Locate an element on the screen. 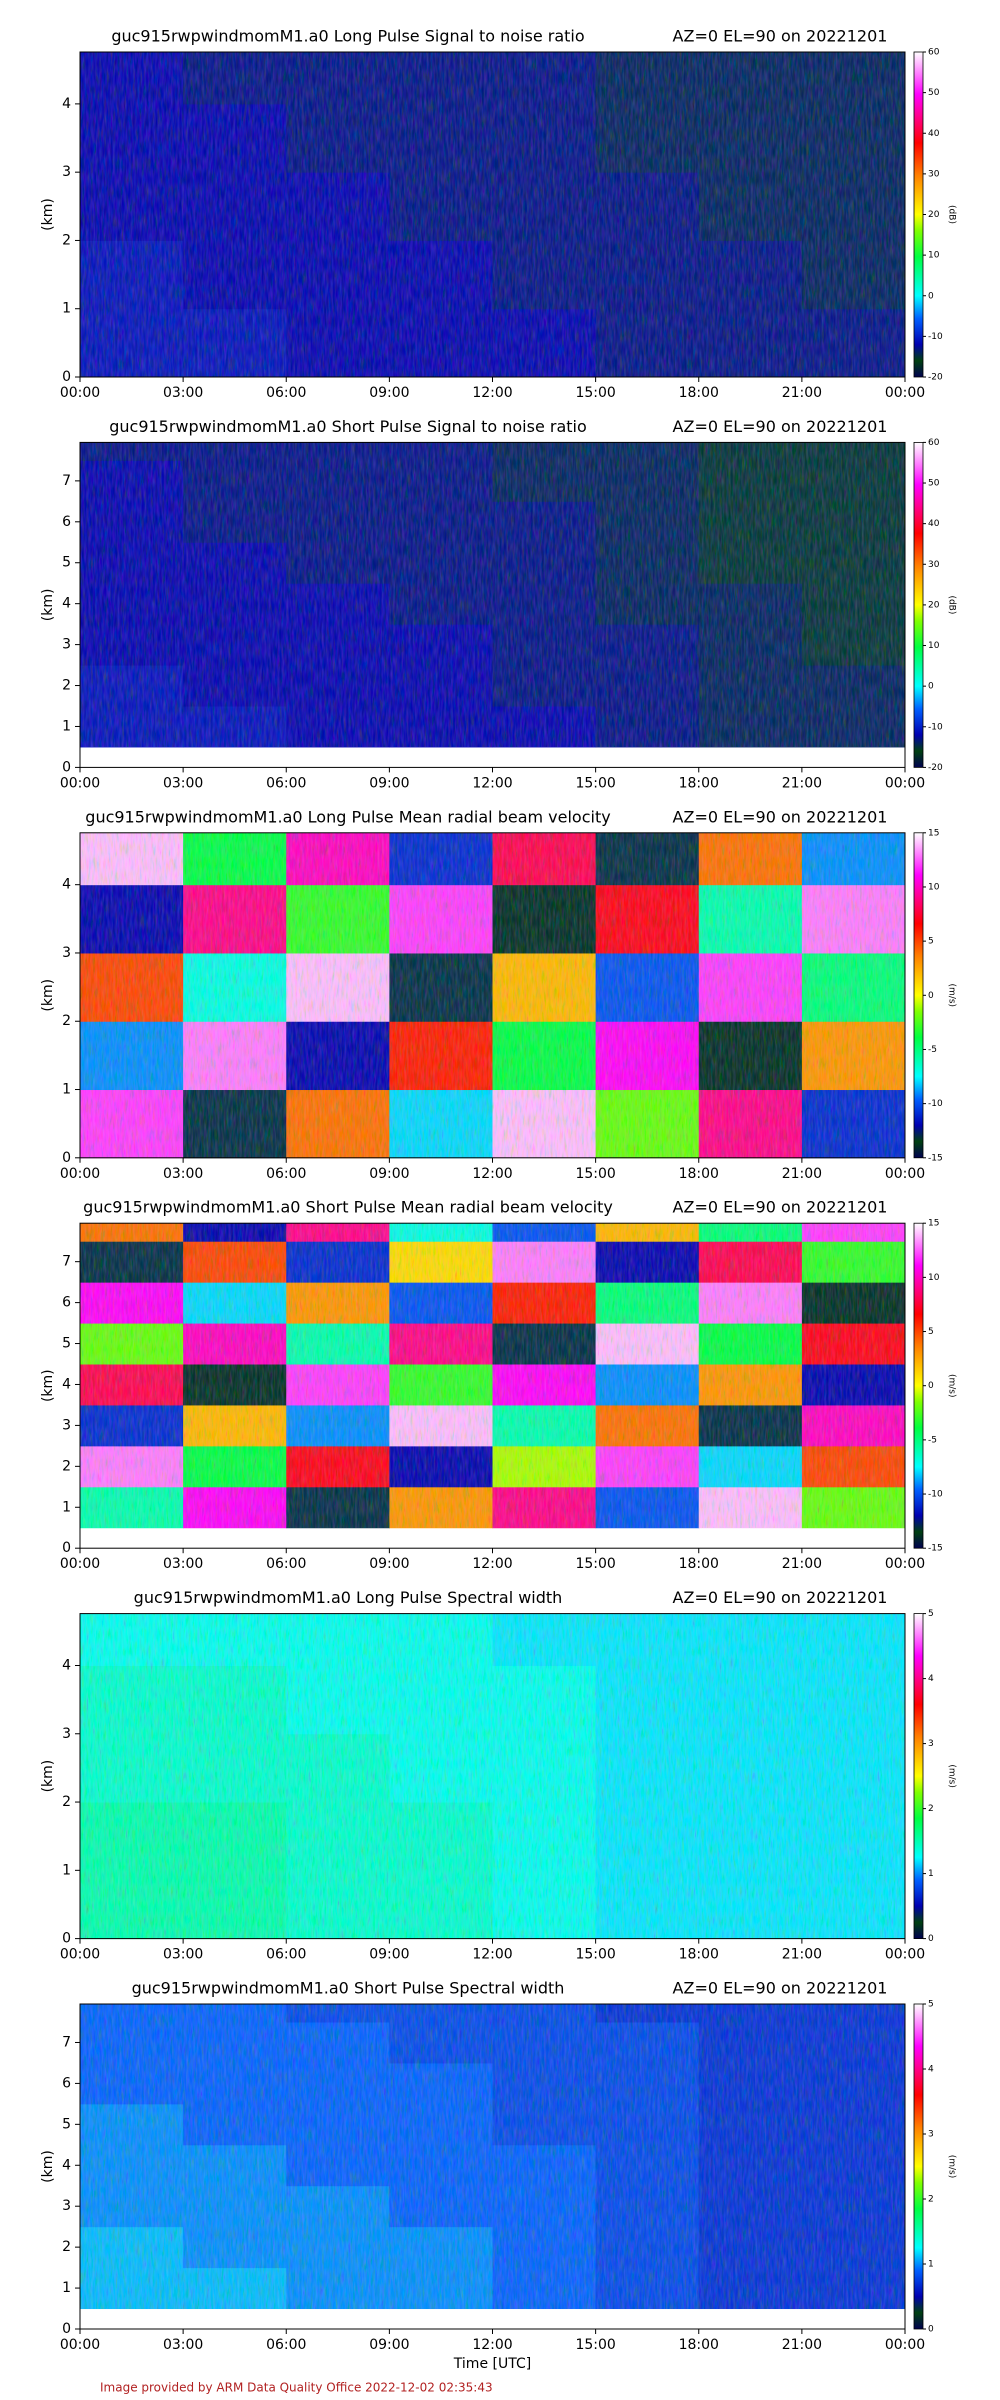 This screenshot has width=1000, height=2400. y-tick-label: 6 is located at coordinates (66, 522).